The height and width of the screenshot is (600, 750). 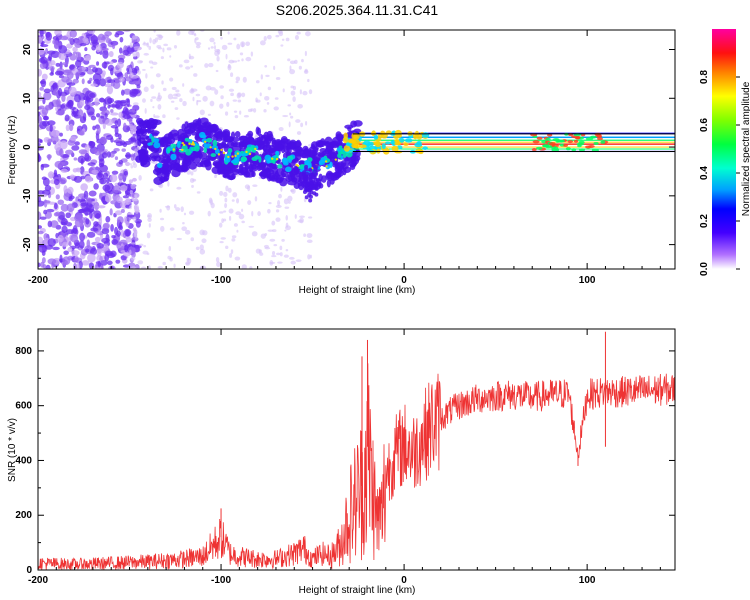 What do you see at coordinates (587, 580) in the screenshot?
I see `bottom-x-tick-label: 100` at bounding box center [587, 580].